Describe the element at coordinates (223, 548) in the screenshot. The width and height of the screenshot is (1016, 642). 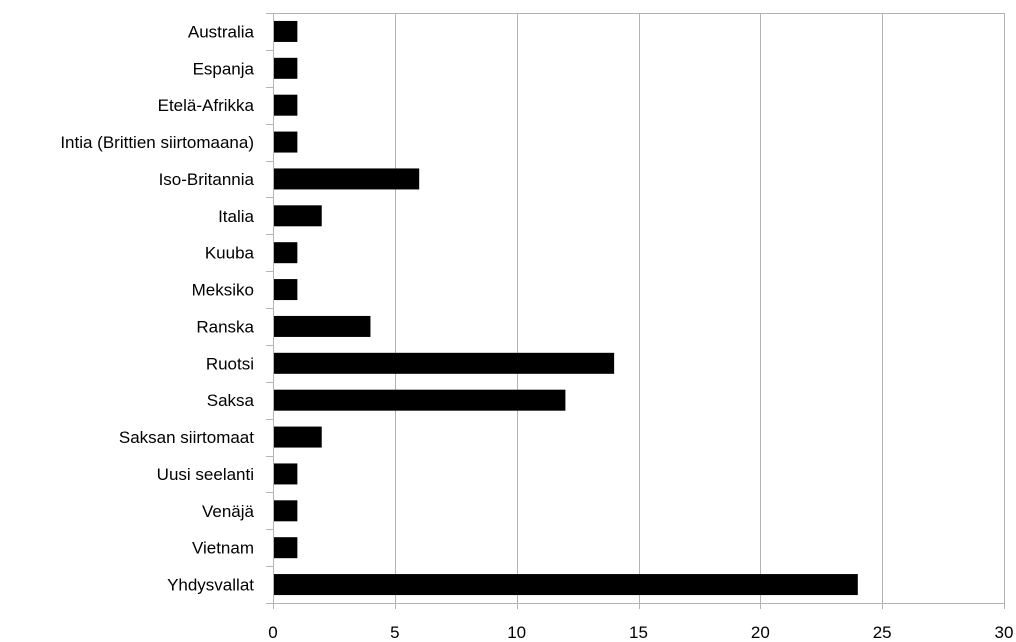
I see `y-category-label: Vietnam` at that location.